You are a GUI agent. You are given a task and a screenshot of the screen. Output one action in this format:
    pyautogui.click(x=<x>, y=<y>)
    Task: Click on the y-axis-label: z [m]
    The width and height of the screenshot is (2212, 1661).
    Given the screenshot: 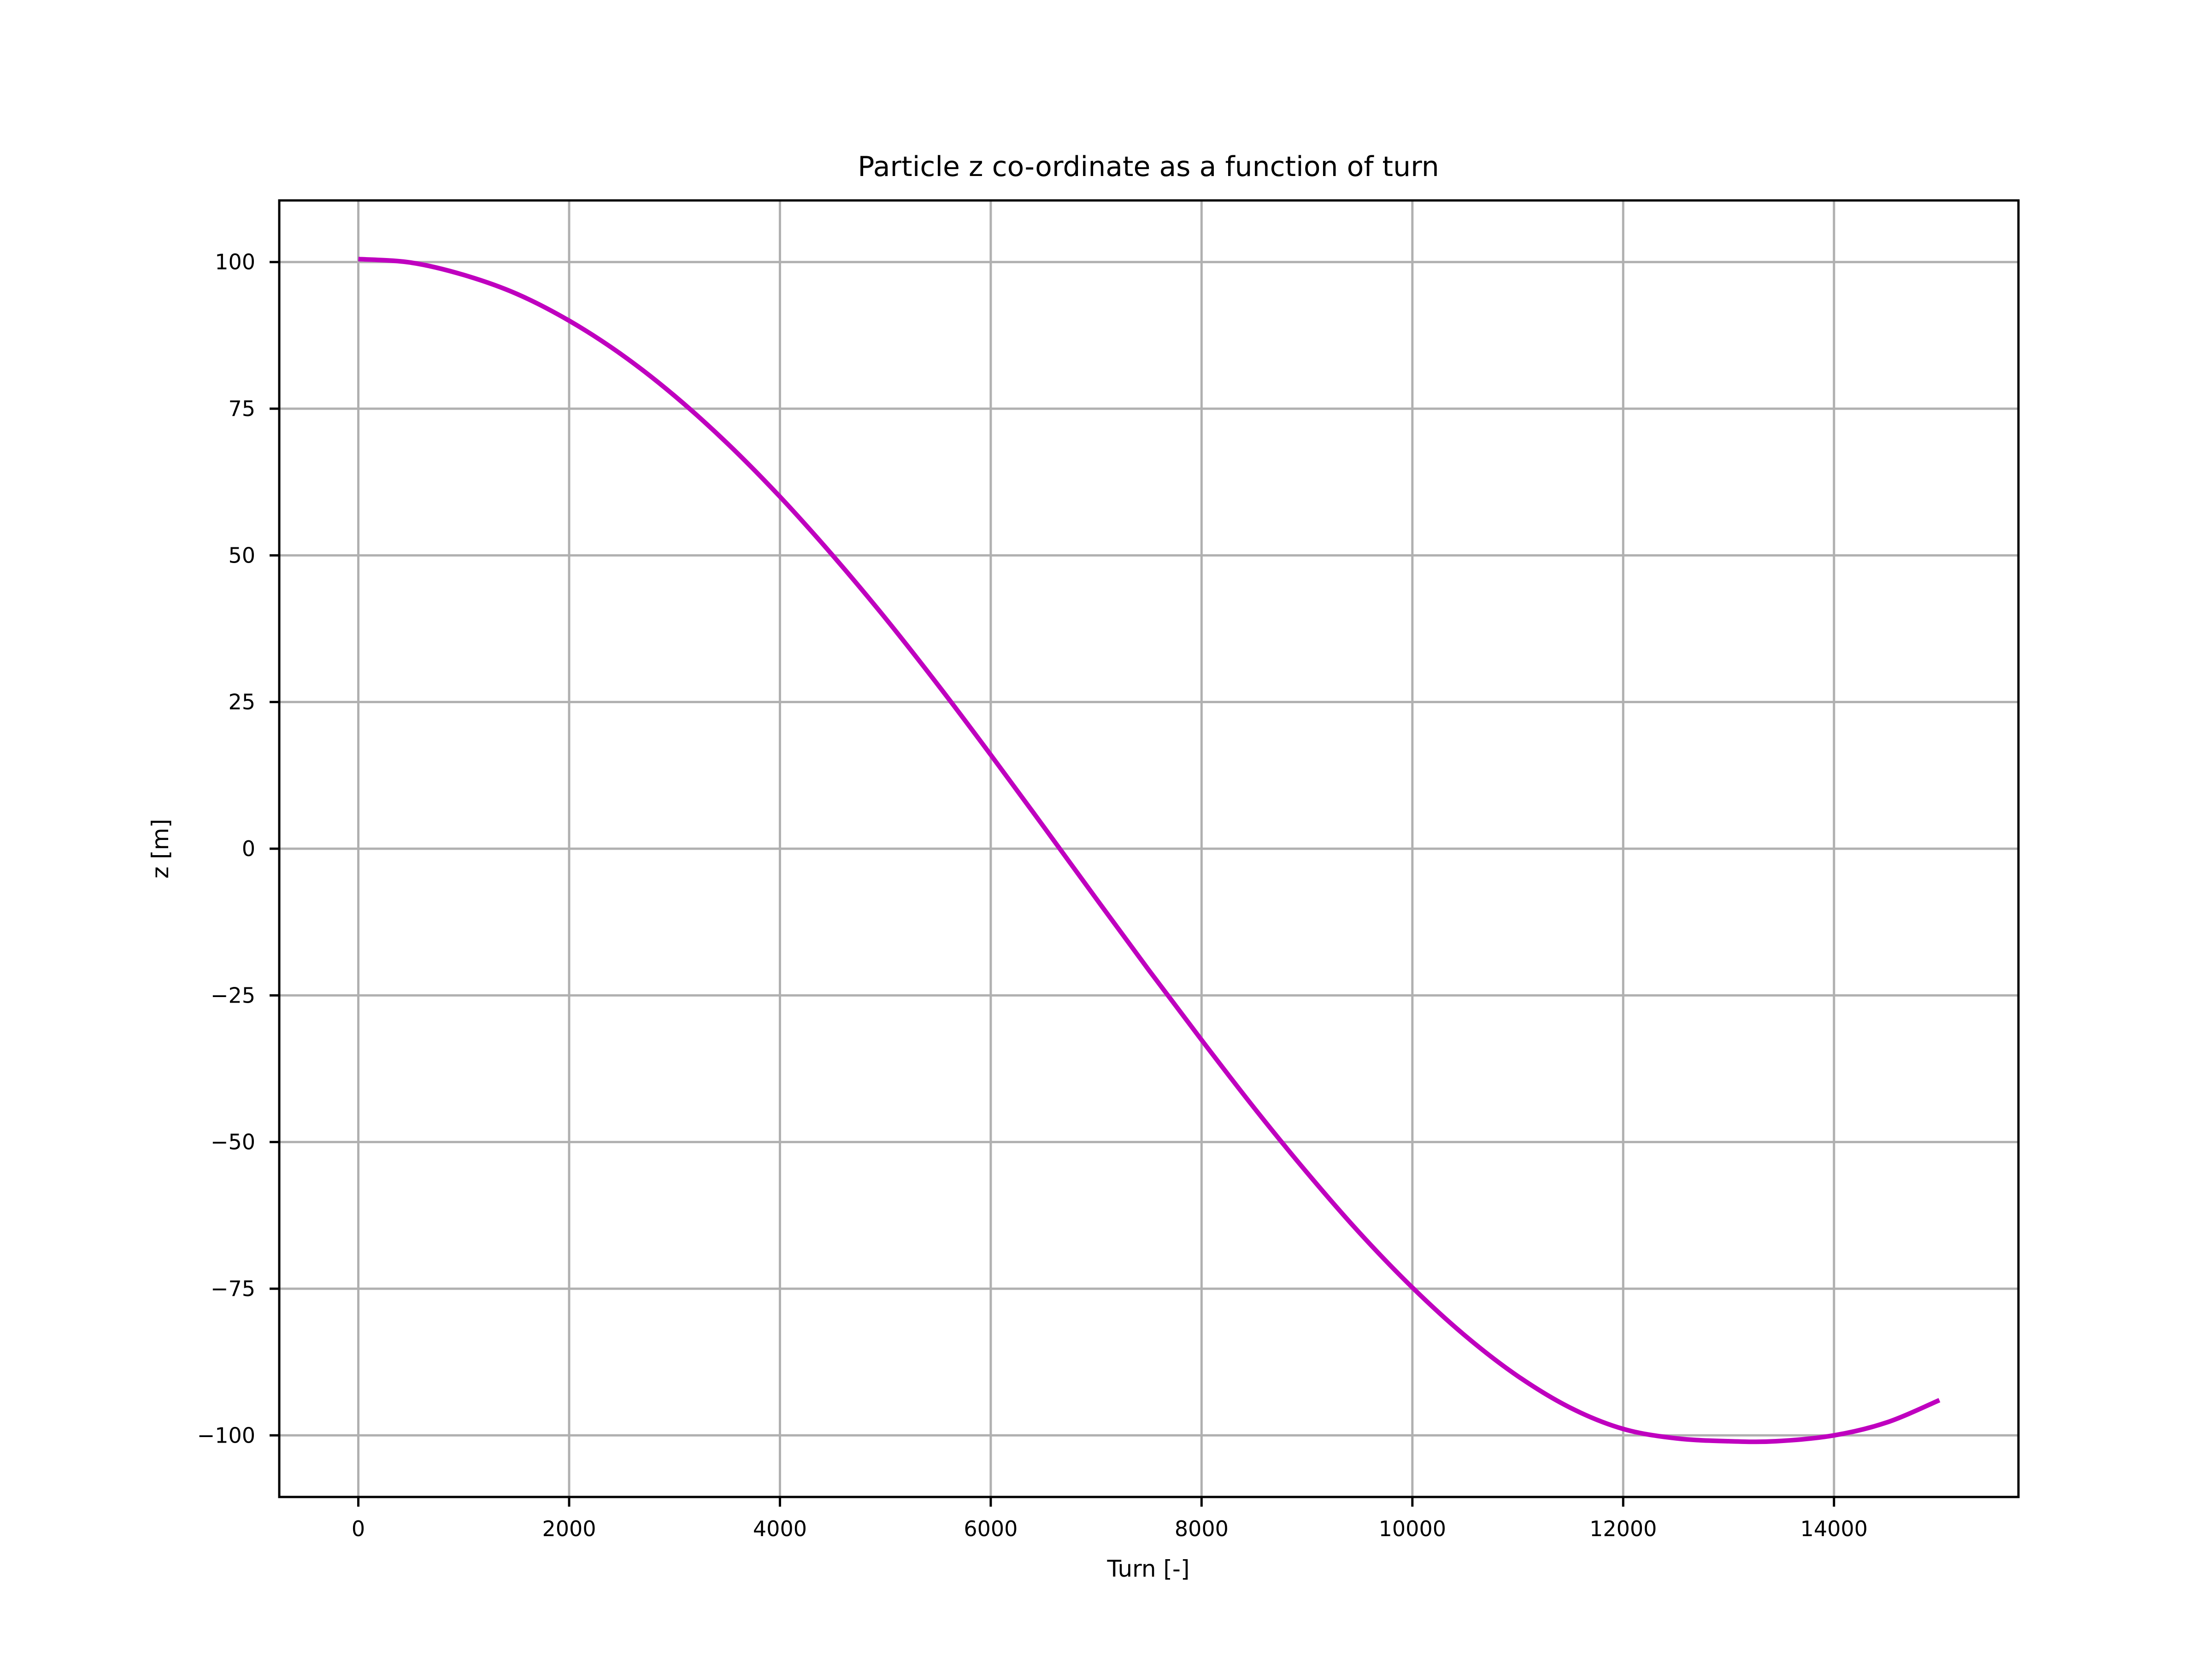 What is the action you would take?
    pyautogui.click(x=160, y=849)
    